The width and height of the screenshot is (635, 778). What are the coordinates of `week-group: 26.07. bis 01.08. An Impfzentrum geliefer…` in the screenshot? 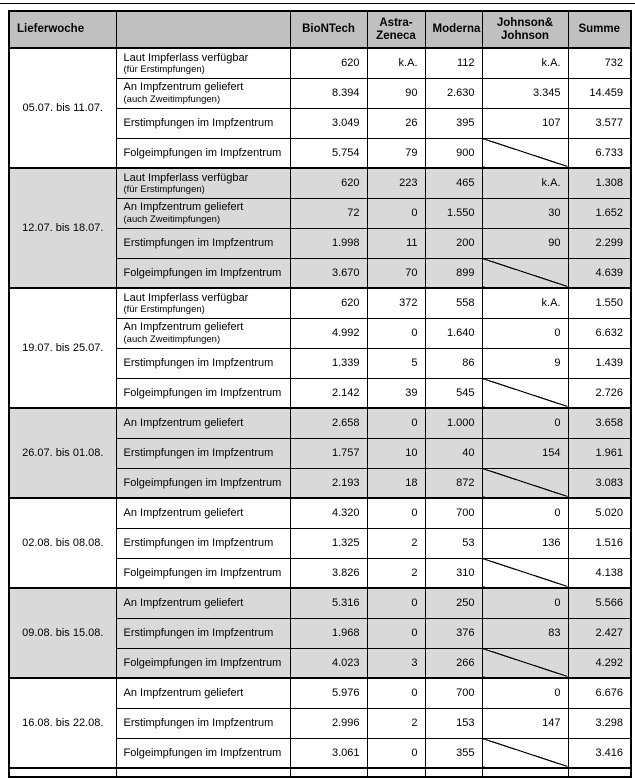 It's located at (320, 453).